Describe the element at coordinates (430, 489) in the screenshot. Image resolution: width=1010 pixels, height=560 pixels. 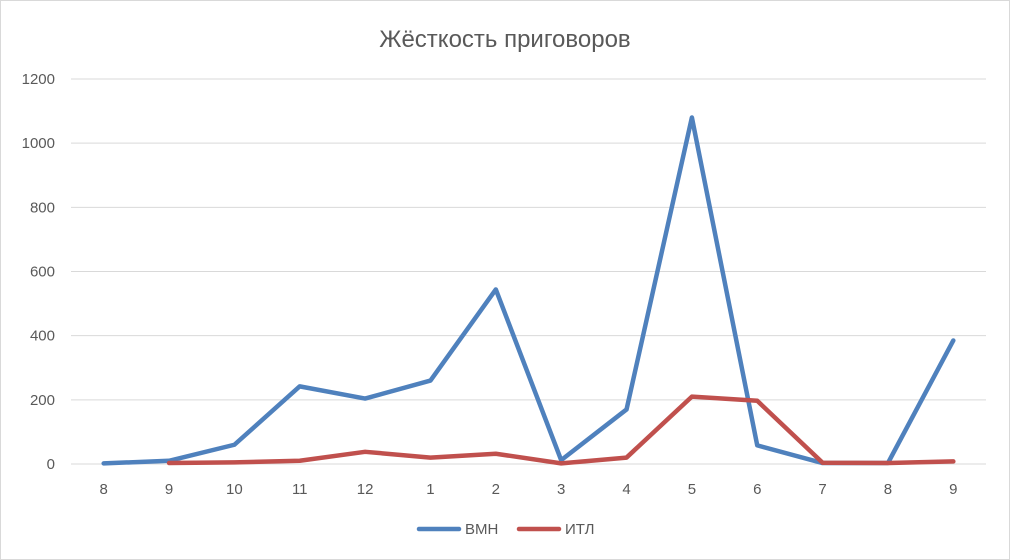
I see `x-tick-label: 1` at that location.